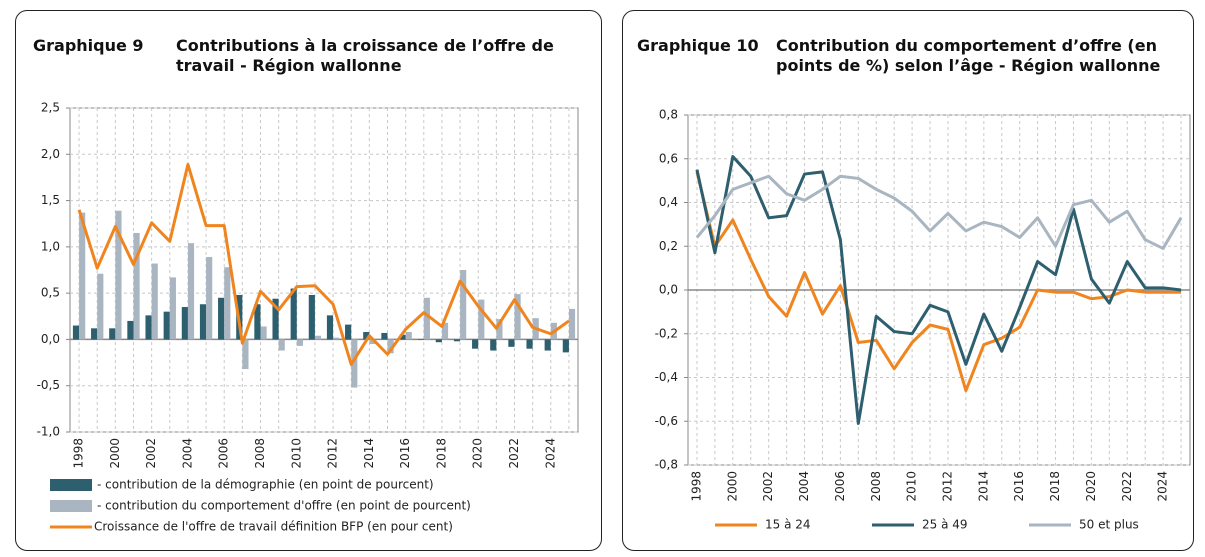 This screenshot has height=557, width=1205. What do you see at coordinates (48, 432) in the screenshot?
I see `y-tick-label: -1,0` at bounding box center [48, 432].